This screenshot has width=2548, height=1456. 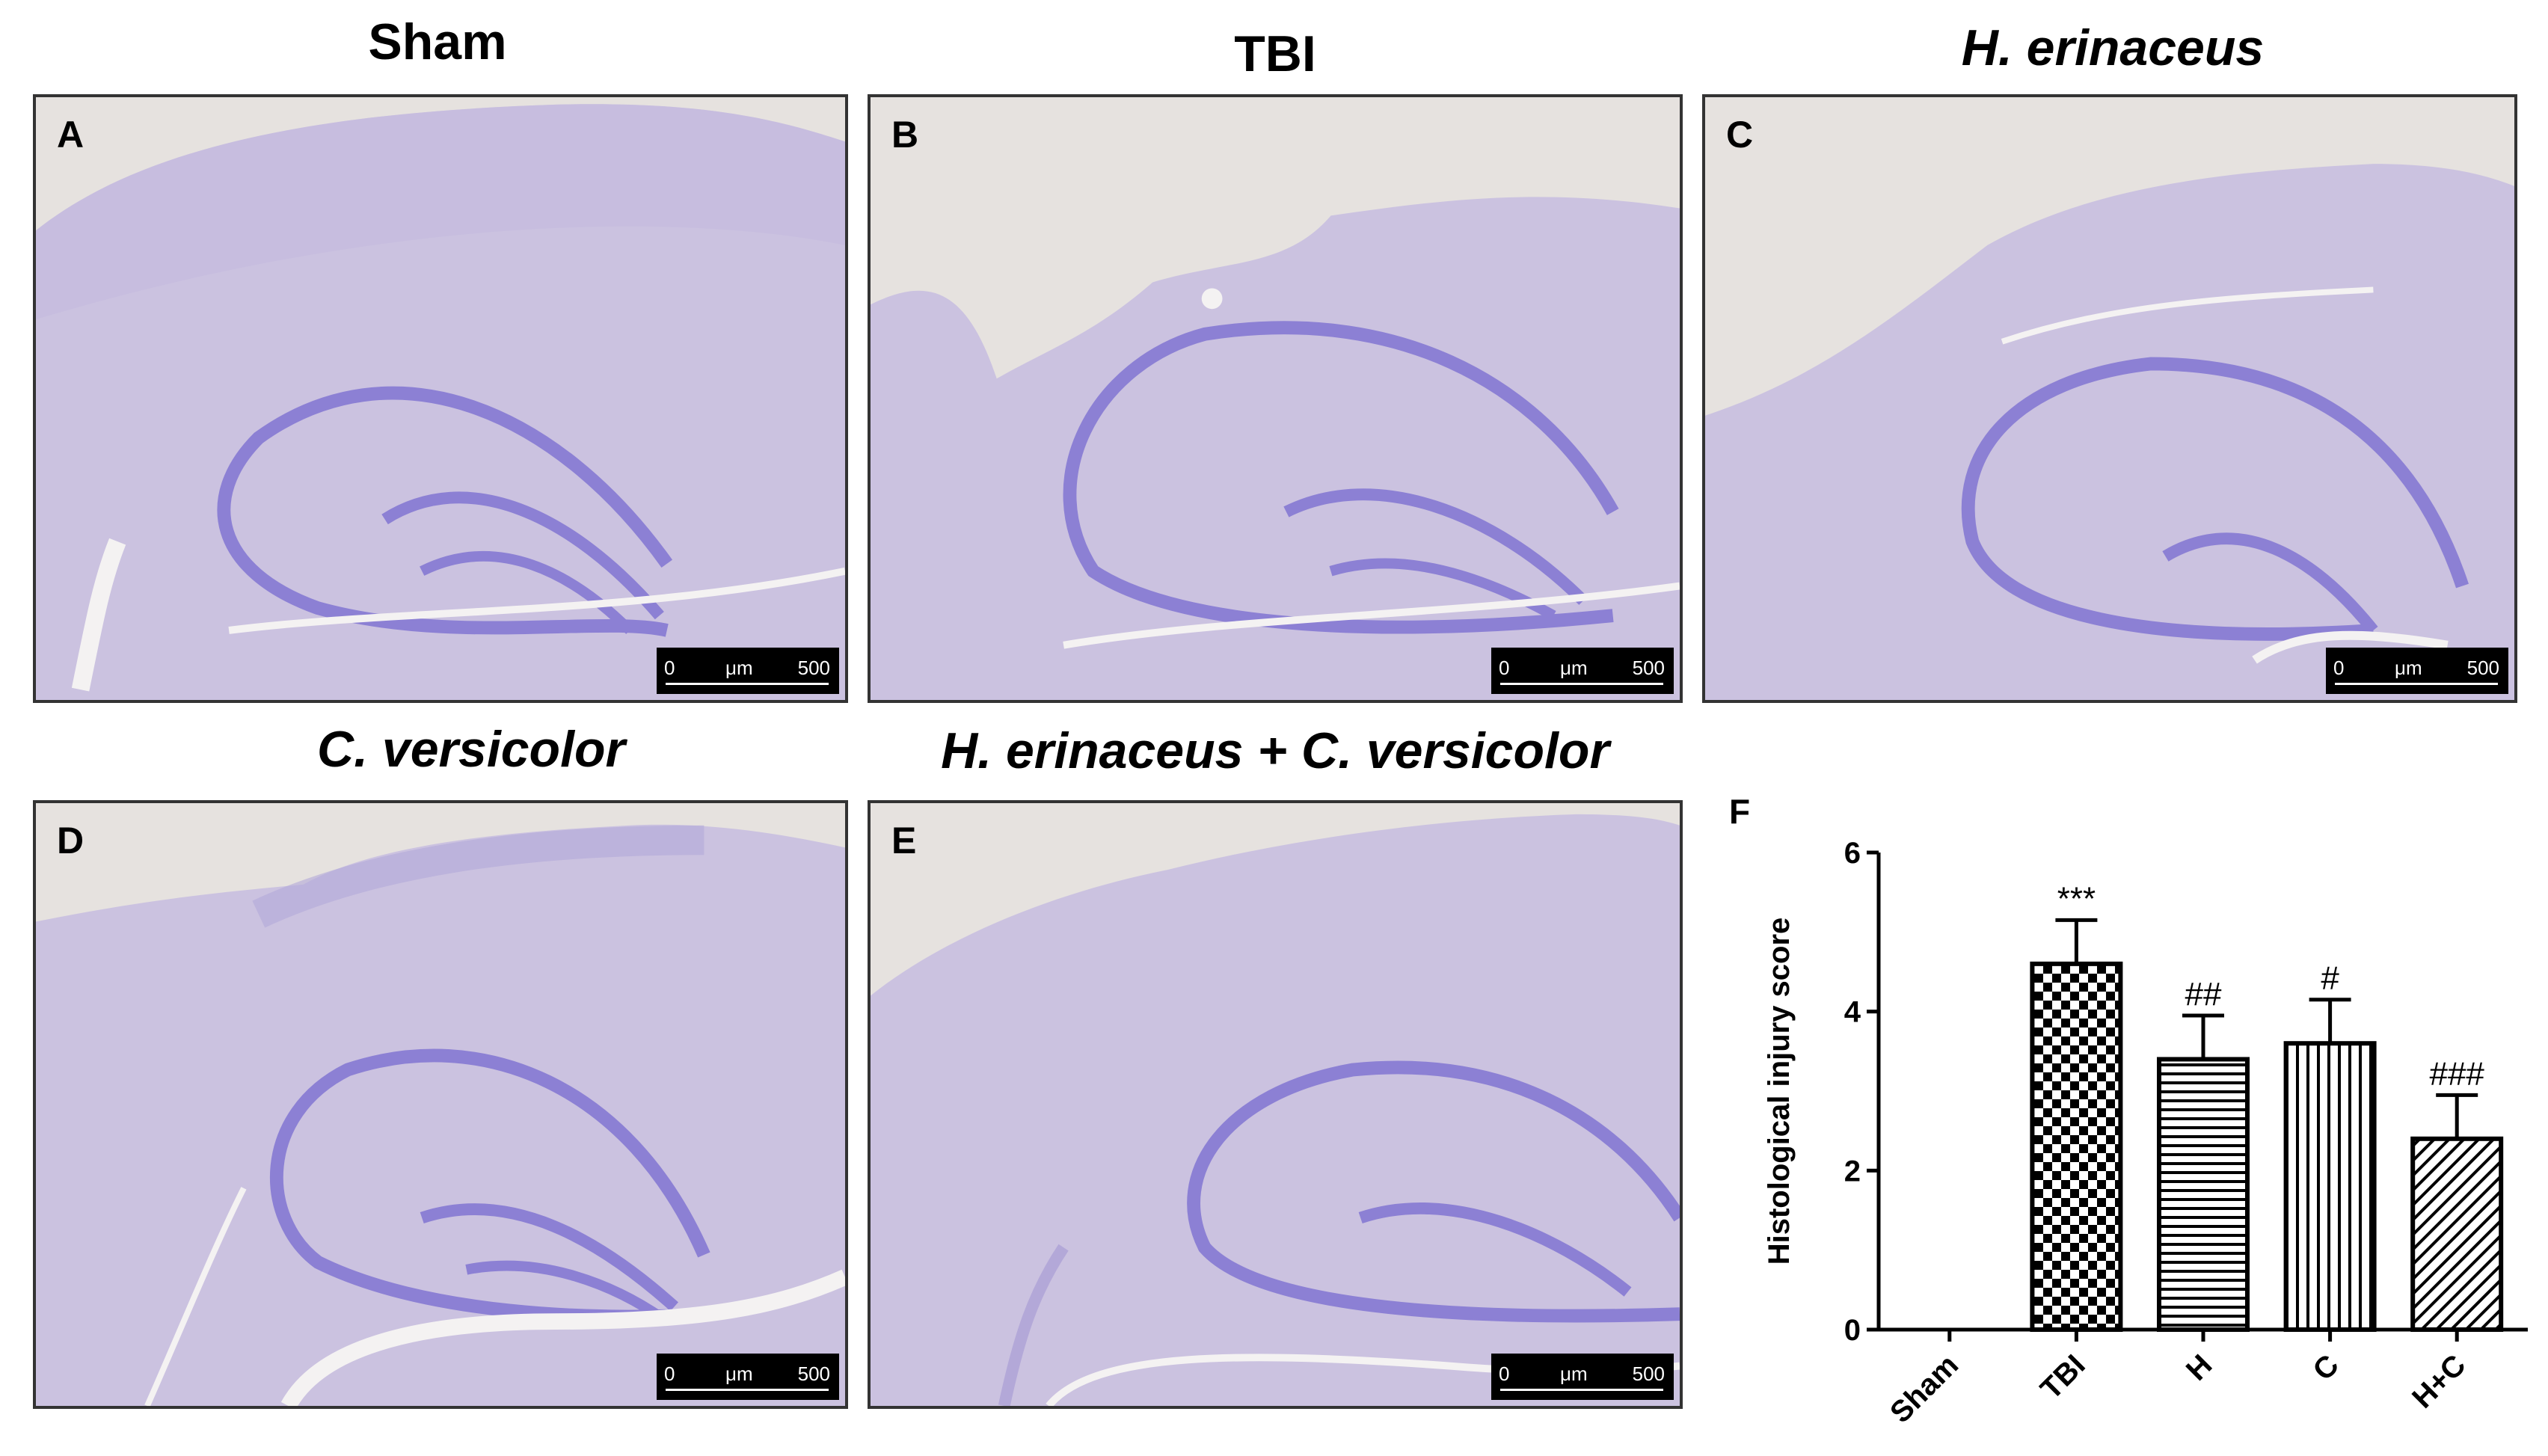 What do you see at coordinates (2203, 1194) in the screenshot?
I see `bar-h` at bounding box center [2203, 1194].